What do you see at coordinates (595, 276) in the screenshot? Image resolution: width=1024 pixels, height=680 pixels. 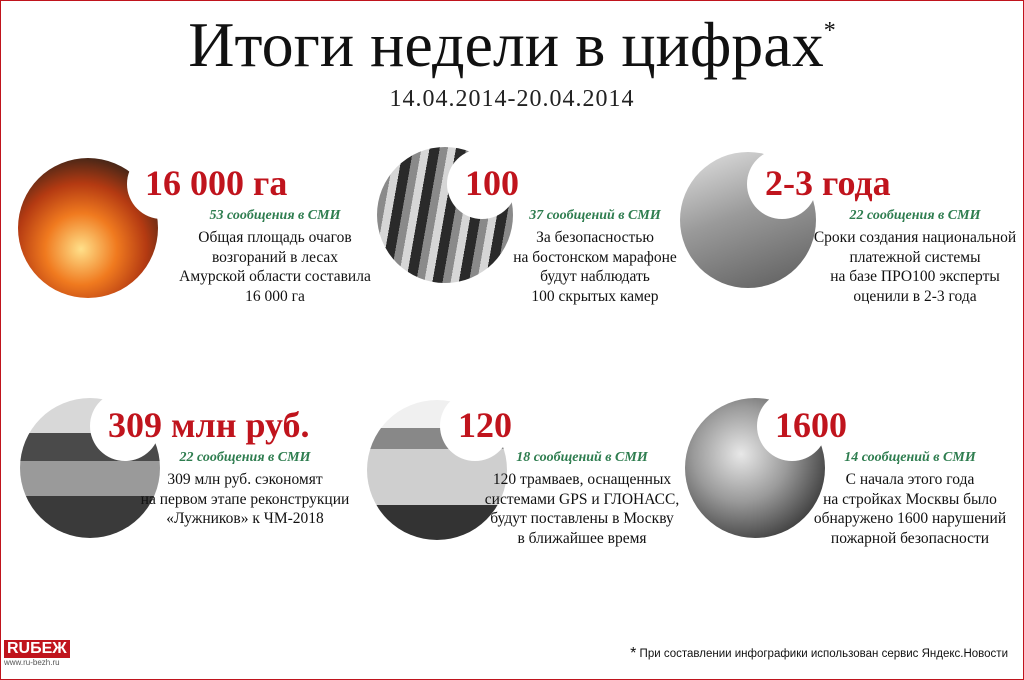 I see `fact-line: будут наблюдать` at bounding box center [595, 276].